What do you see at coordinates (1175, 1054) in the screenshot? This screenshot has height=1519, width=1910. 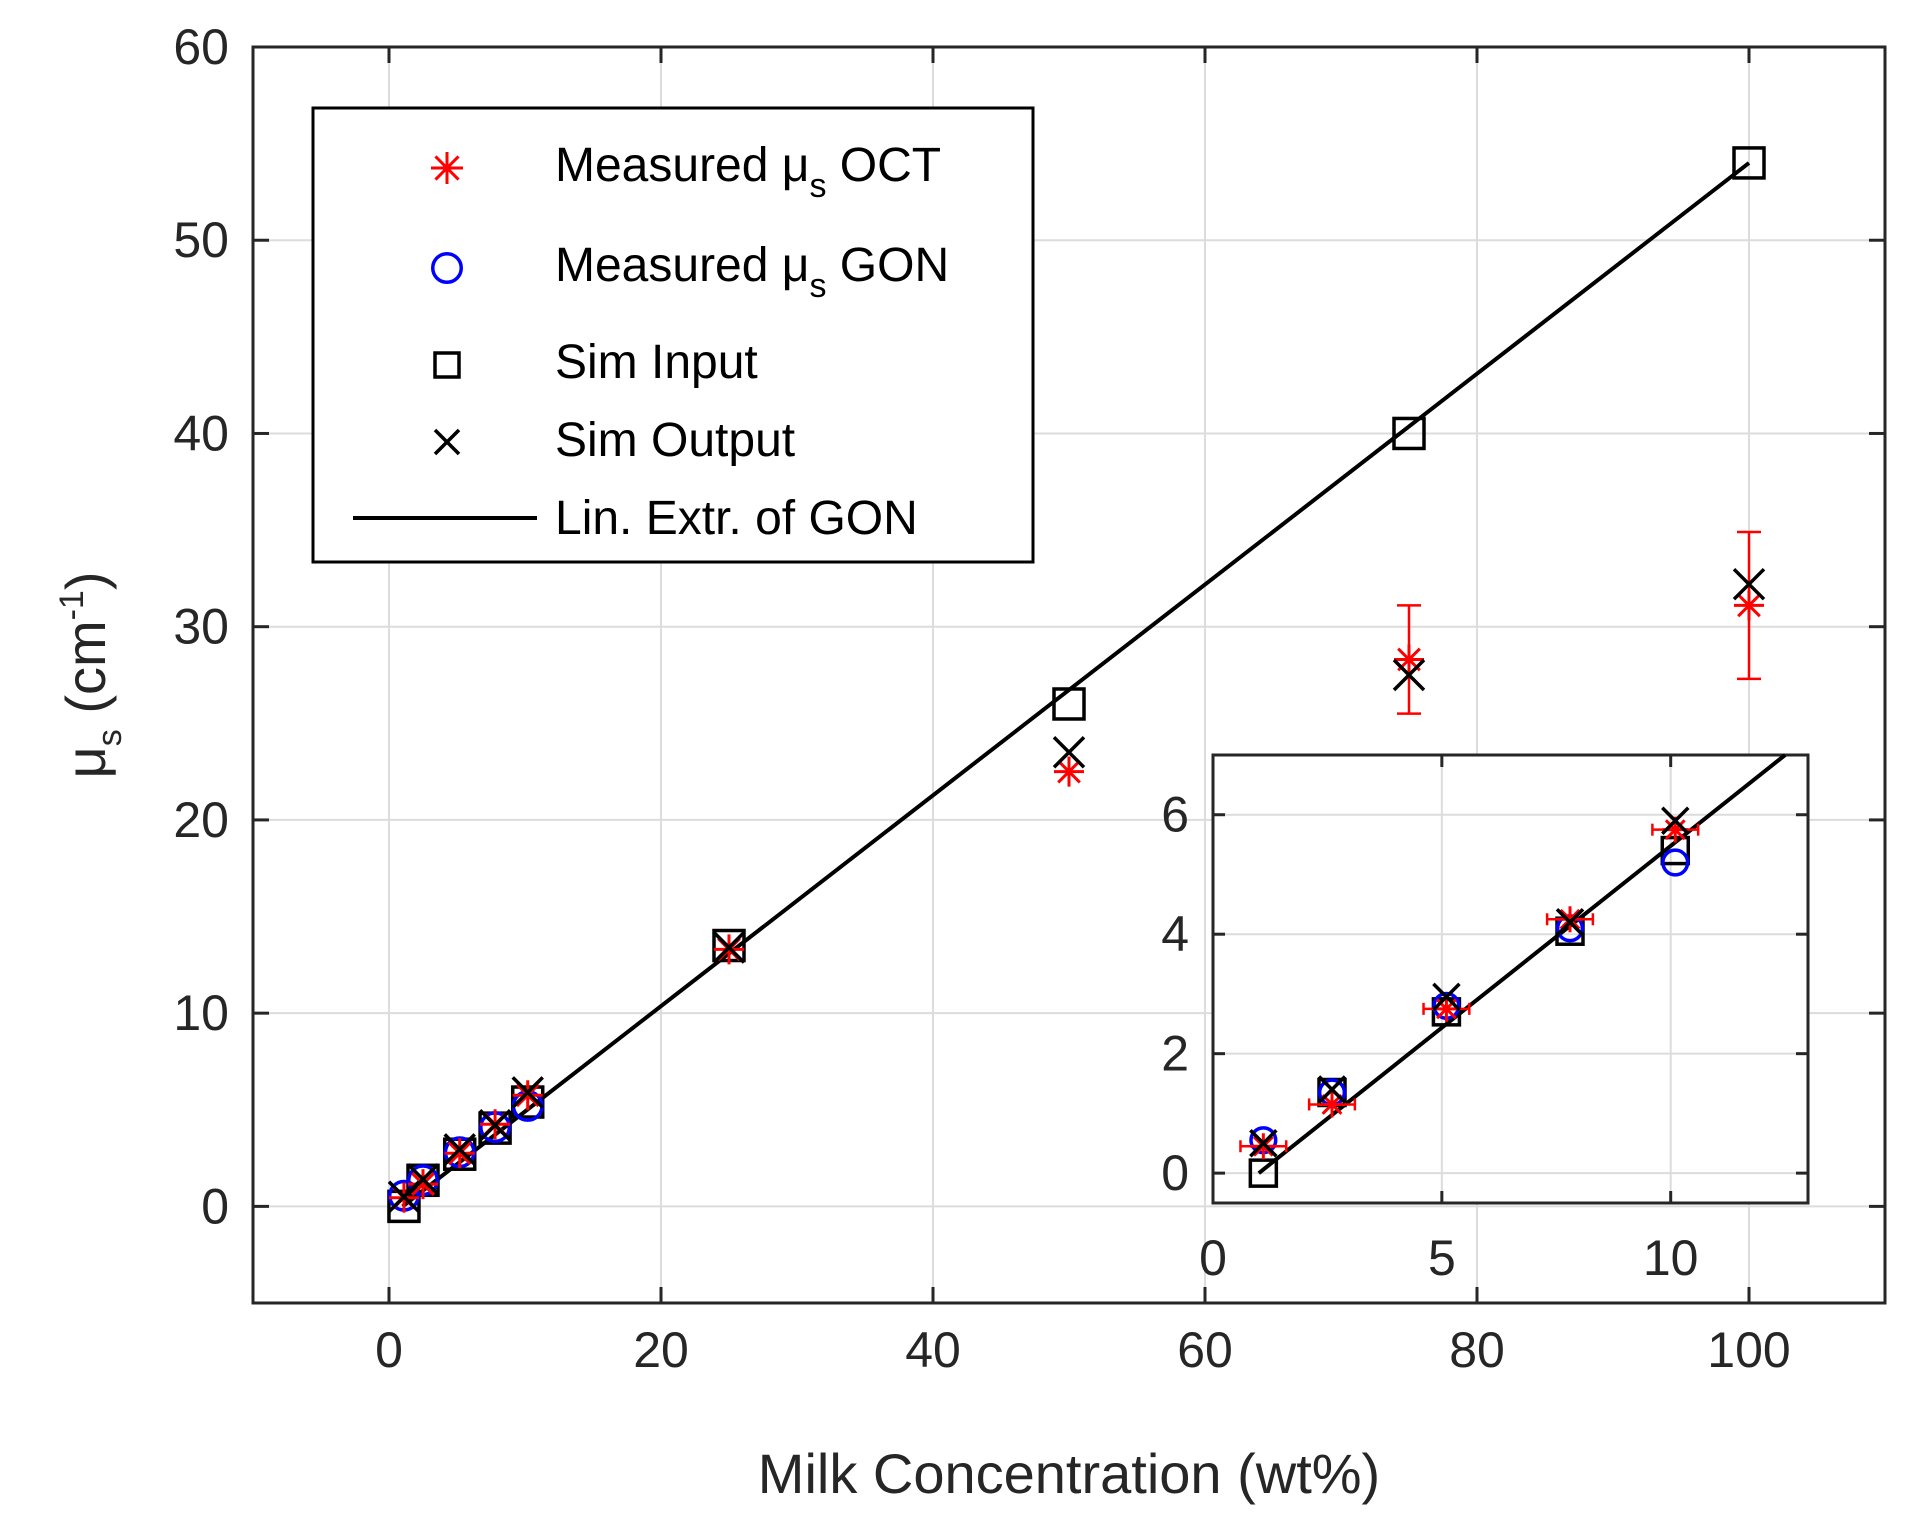 I see `y-tick-label: 2` at bounding box center [1175, 1054].